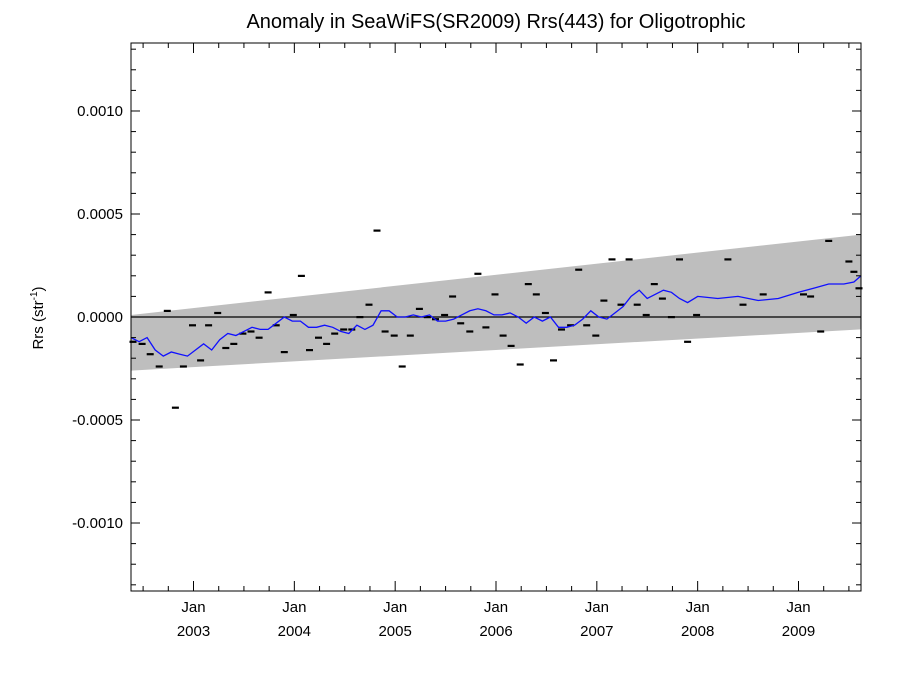 This screenshot has height=680, width=900. I want to click on x-tick-year-label: 2007, so click(596, 631).